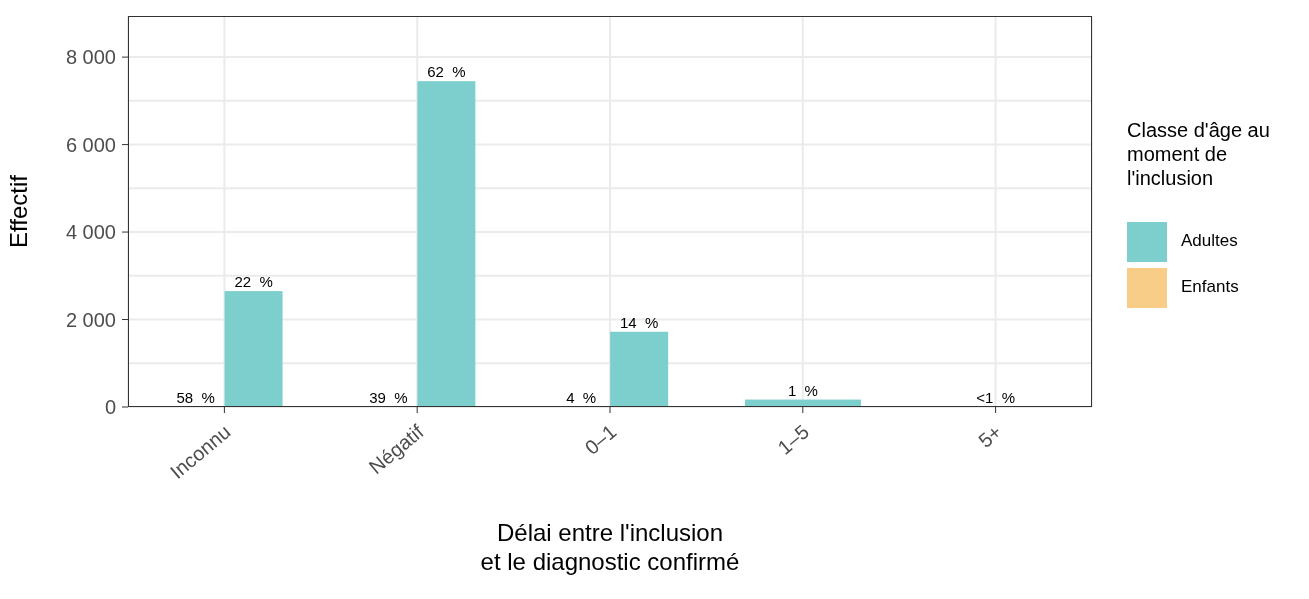 Image resolution: width=1309 pixels, height=599 pixels. What do you see at coordinates (793, 439) in the screenshot?
I see `x-tick-label: 1–5` at bounding box center [793, 439].